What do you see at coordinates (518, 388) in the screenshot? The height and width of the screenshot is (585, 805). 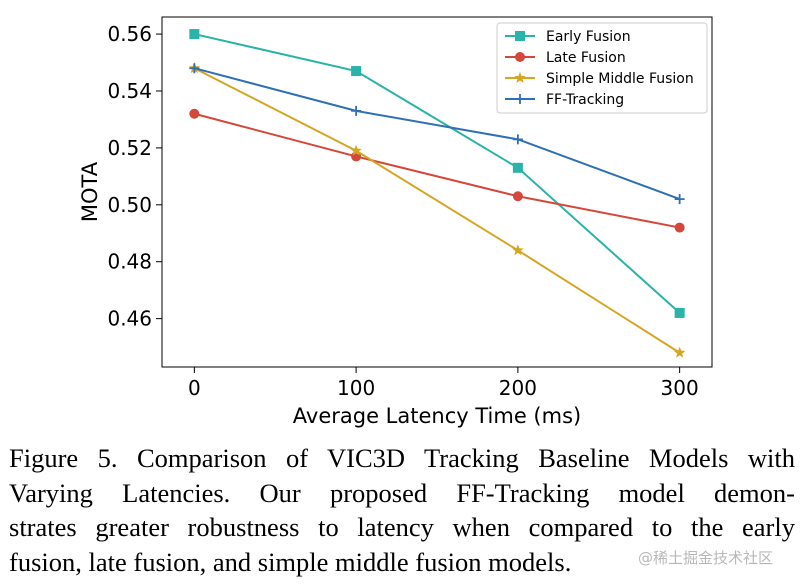 I see `x-tick-label: 200` at bounding box center [518, 388].